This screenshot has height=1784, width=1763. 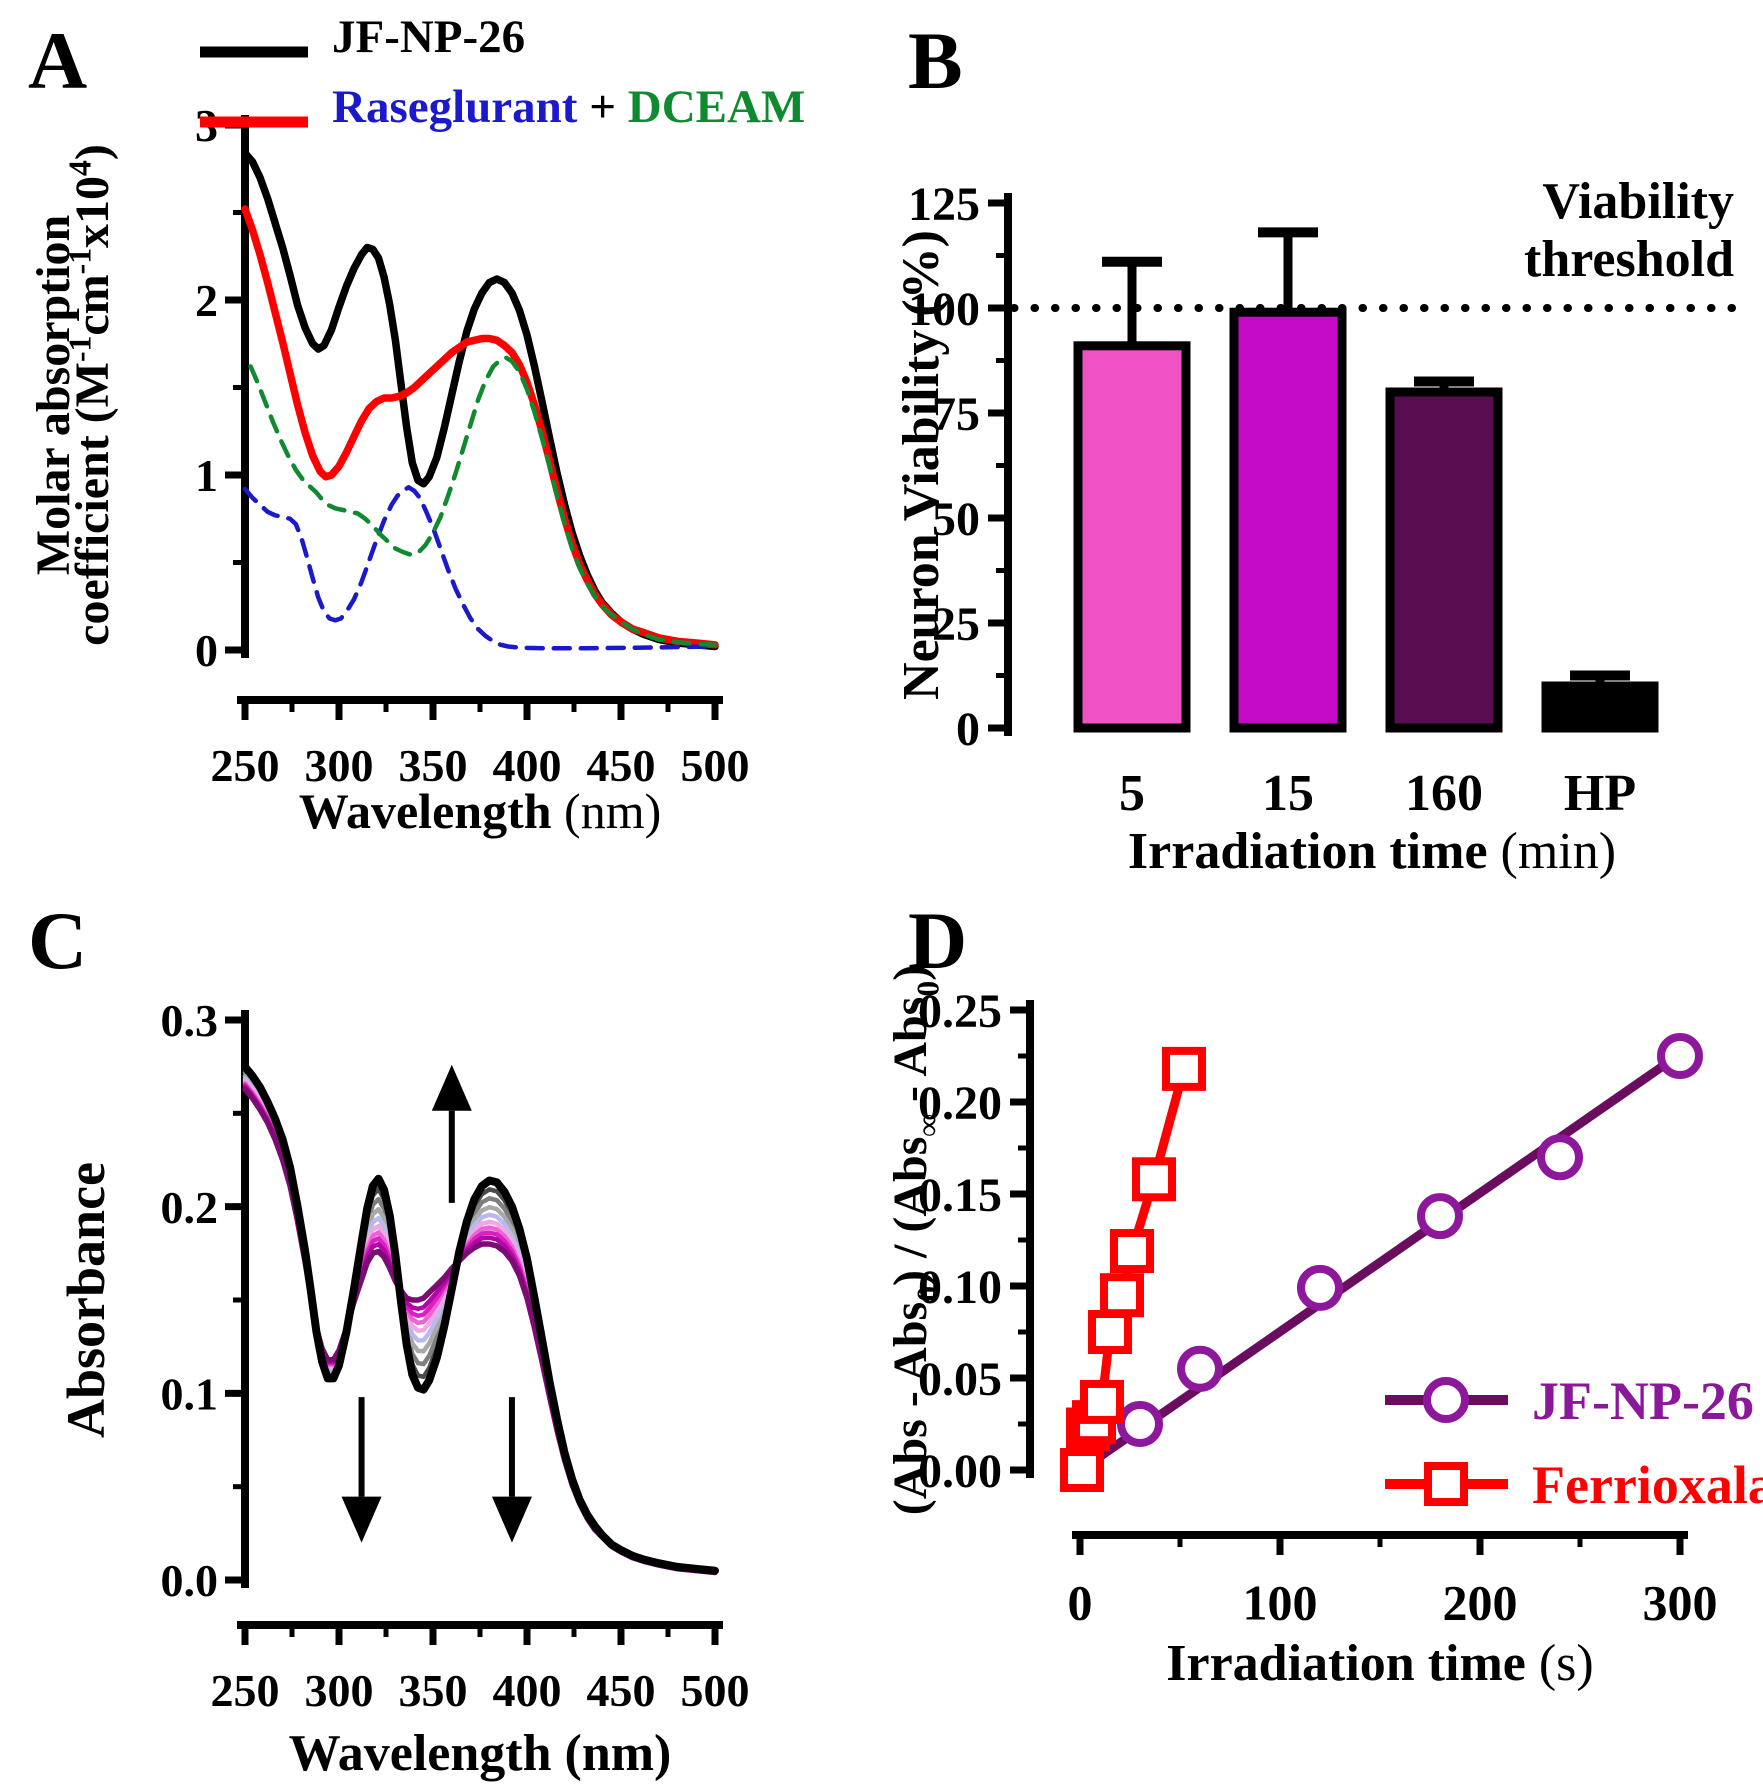 I want to click on d-y-axis-tick-label: 0.10, so click(x=960, y=1287).